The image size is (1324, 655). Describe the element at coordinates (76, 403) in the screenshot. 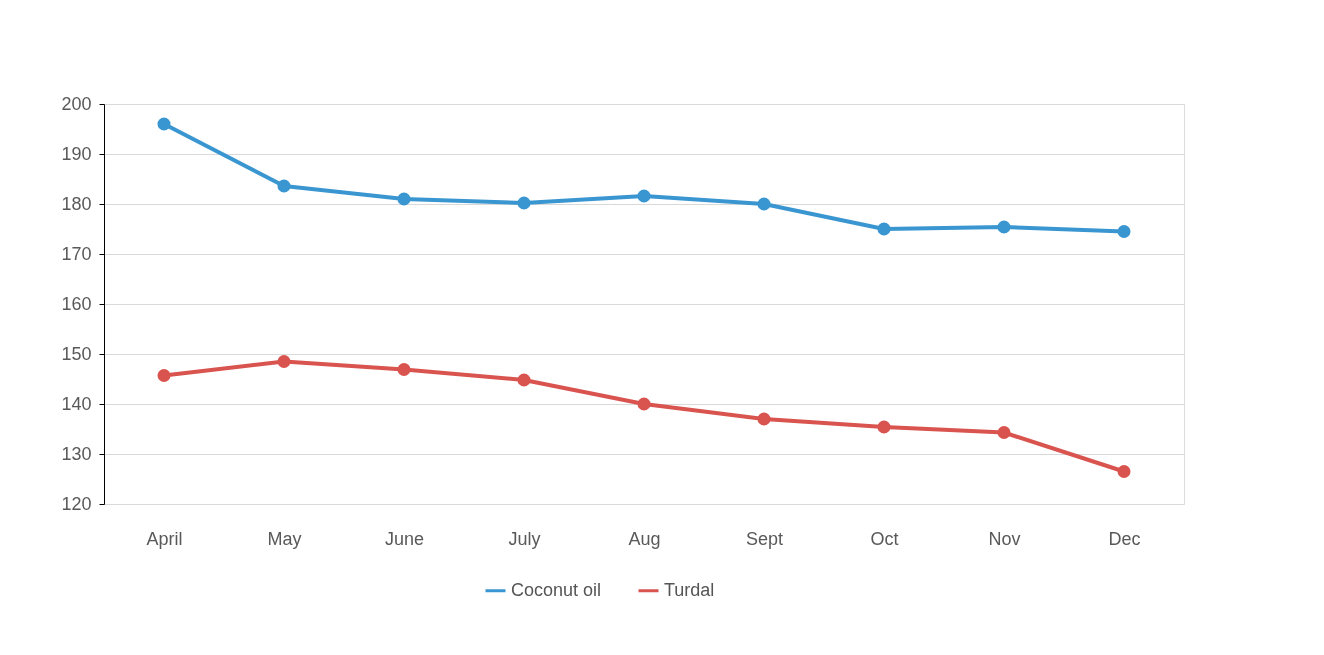

I see `y-tick-label: 140` at that location.